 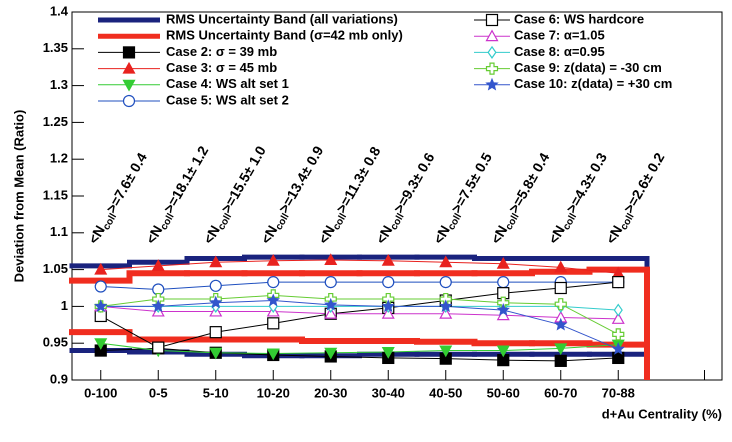 I want to click on annotation-text: >=7.5± 0.5, so click(x=470, y=183).